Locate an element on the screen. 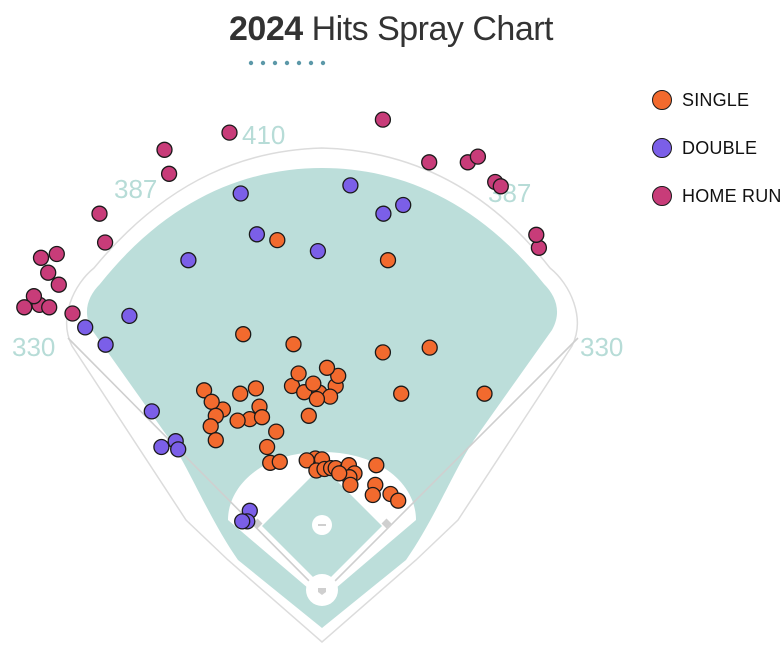 The width and height of the screenshot is (782, 658). legend-label-single: SINGLE is located at coordinates (716, 99).